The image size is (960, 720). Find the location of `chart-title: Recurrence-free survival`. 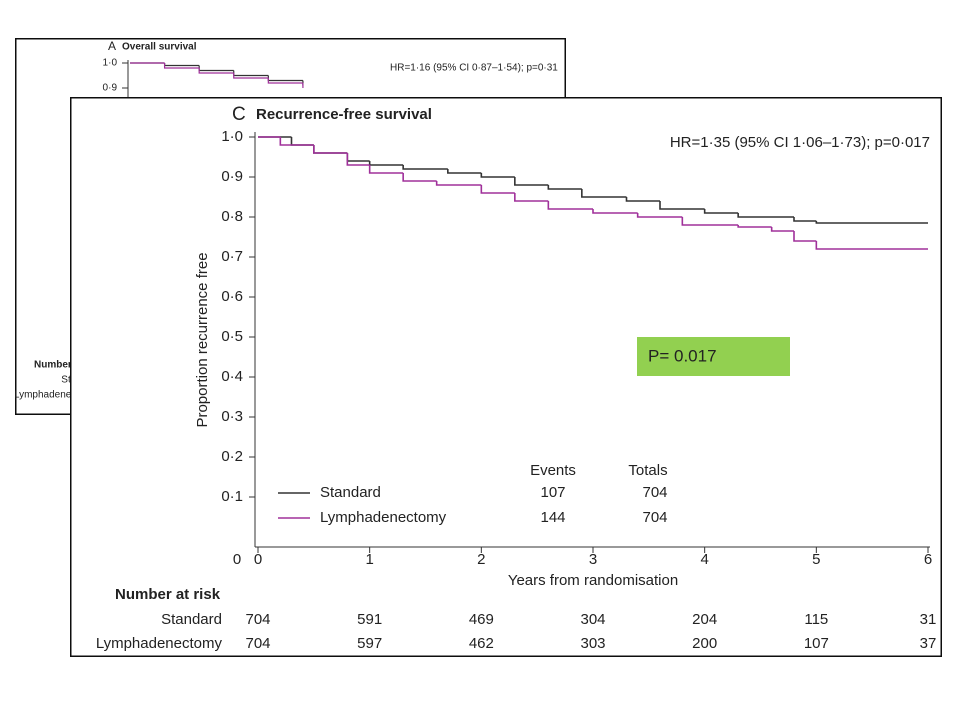

chart-title: Recurrence-free survival is located at coordinates (344, 114).